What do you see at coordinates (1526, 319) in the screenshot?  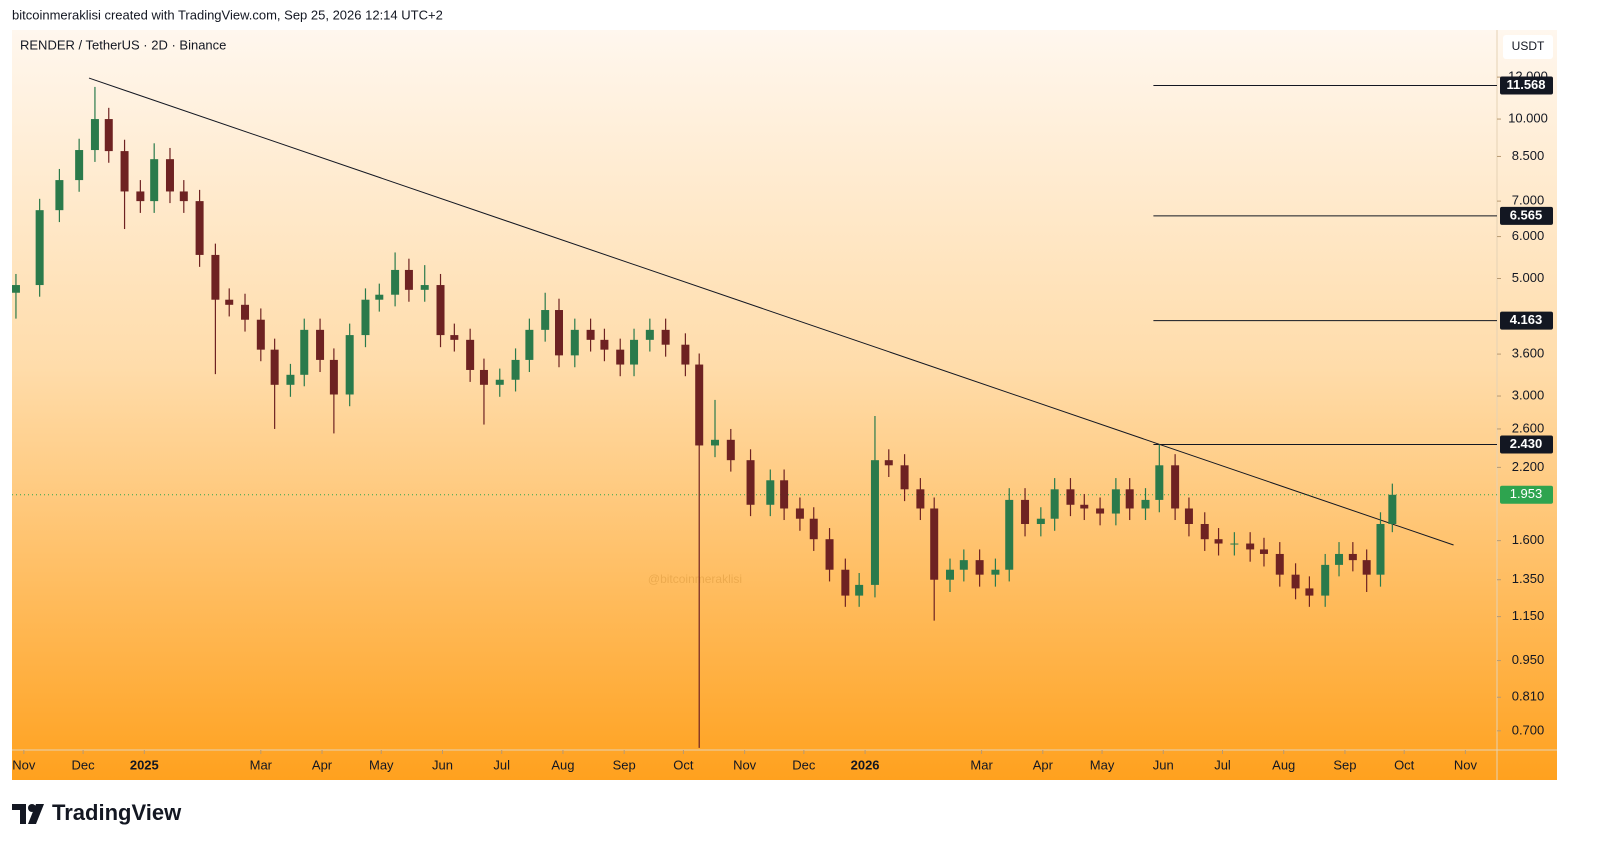 I see `level-label: 4.163` at bounding box center [1526, 319].